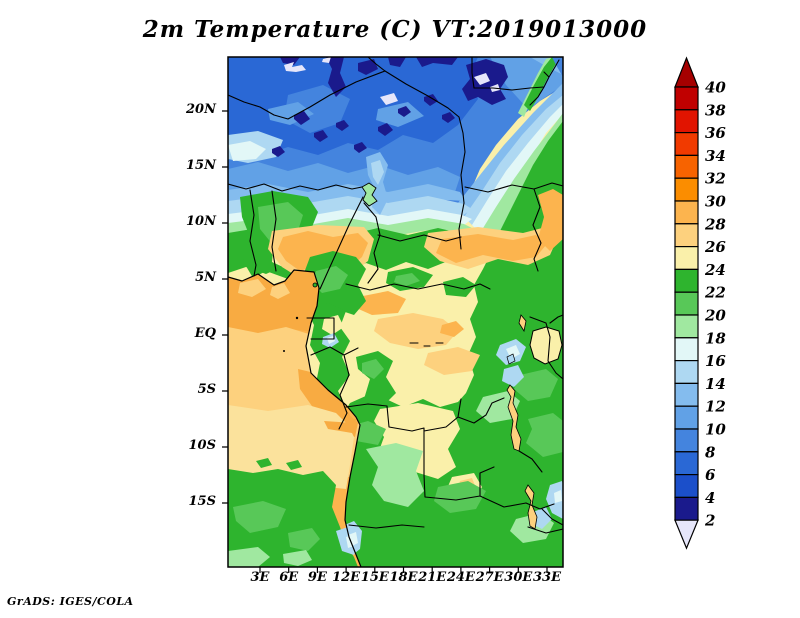 This screenshot has height=618, width=800. What do you see at coordinates (205, 333) in the screenshot?
I see `lat-tick-label: EQ` at bounding box center [205, 333].